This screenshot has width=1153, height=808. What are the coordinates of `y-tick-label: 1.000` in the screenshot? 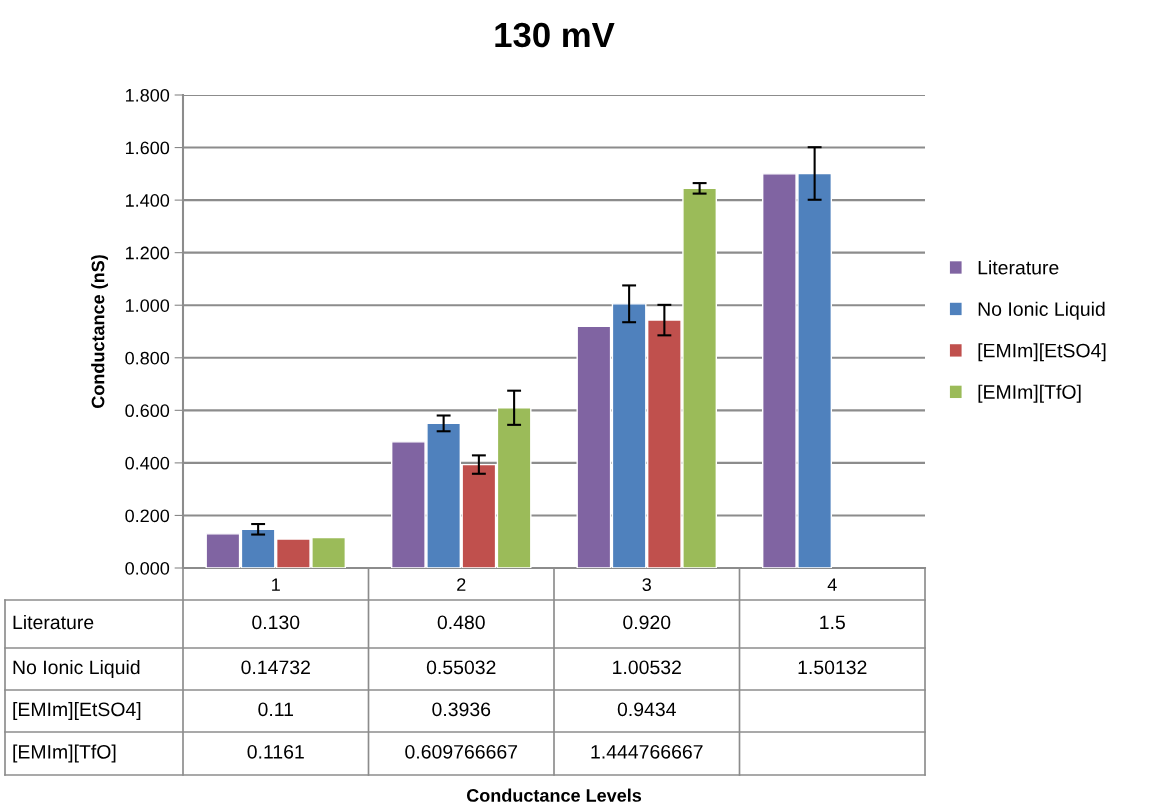 It's located at (148, 305).